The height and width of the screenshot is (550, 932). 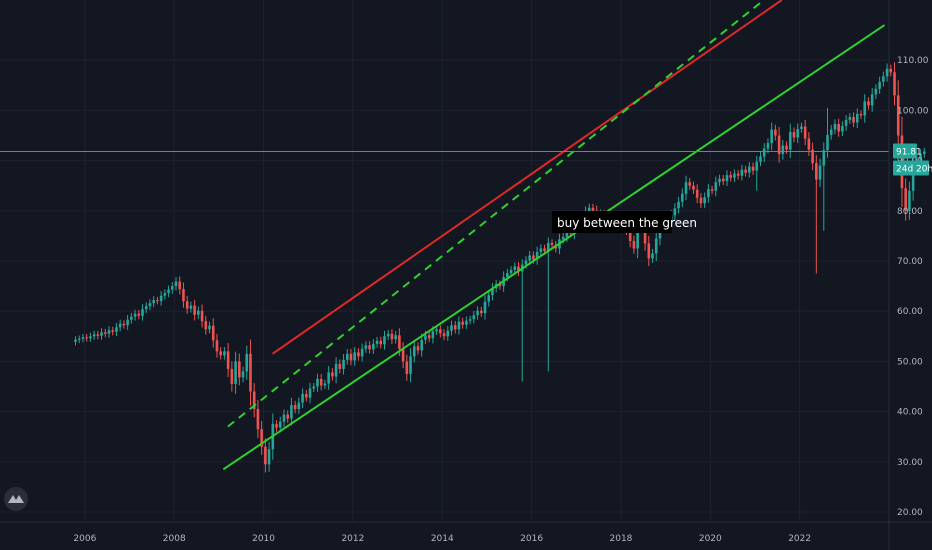 I want to click on x-tick-label: 2012, so click(x=352, y=539).